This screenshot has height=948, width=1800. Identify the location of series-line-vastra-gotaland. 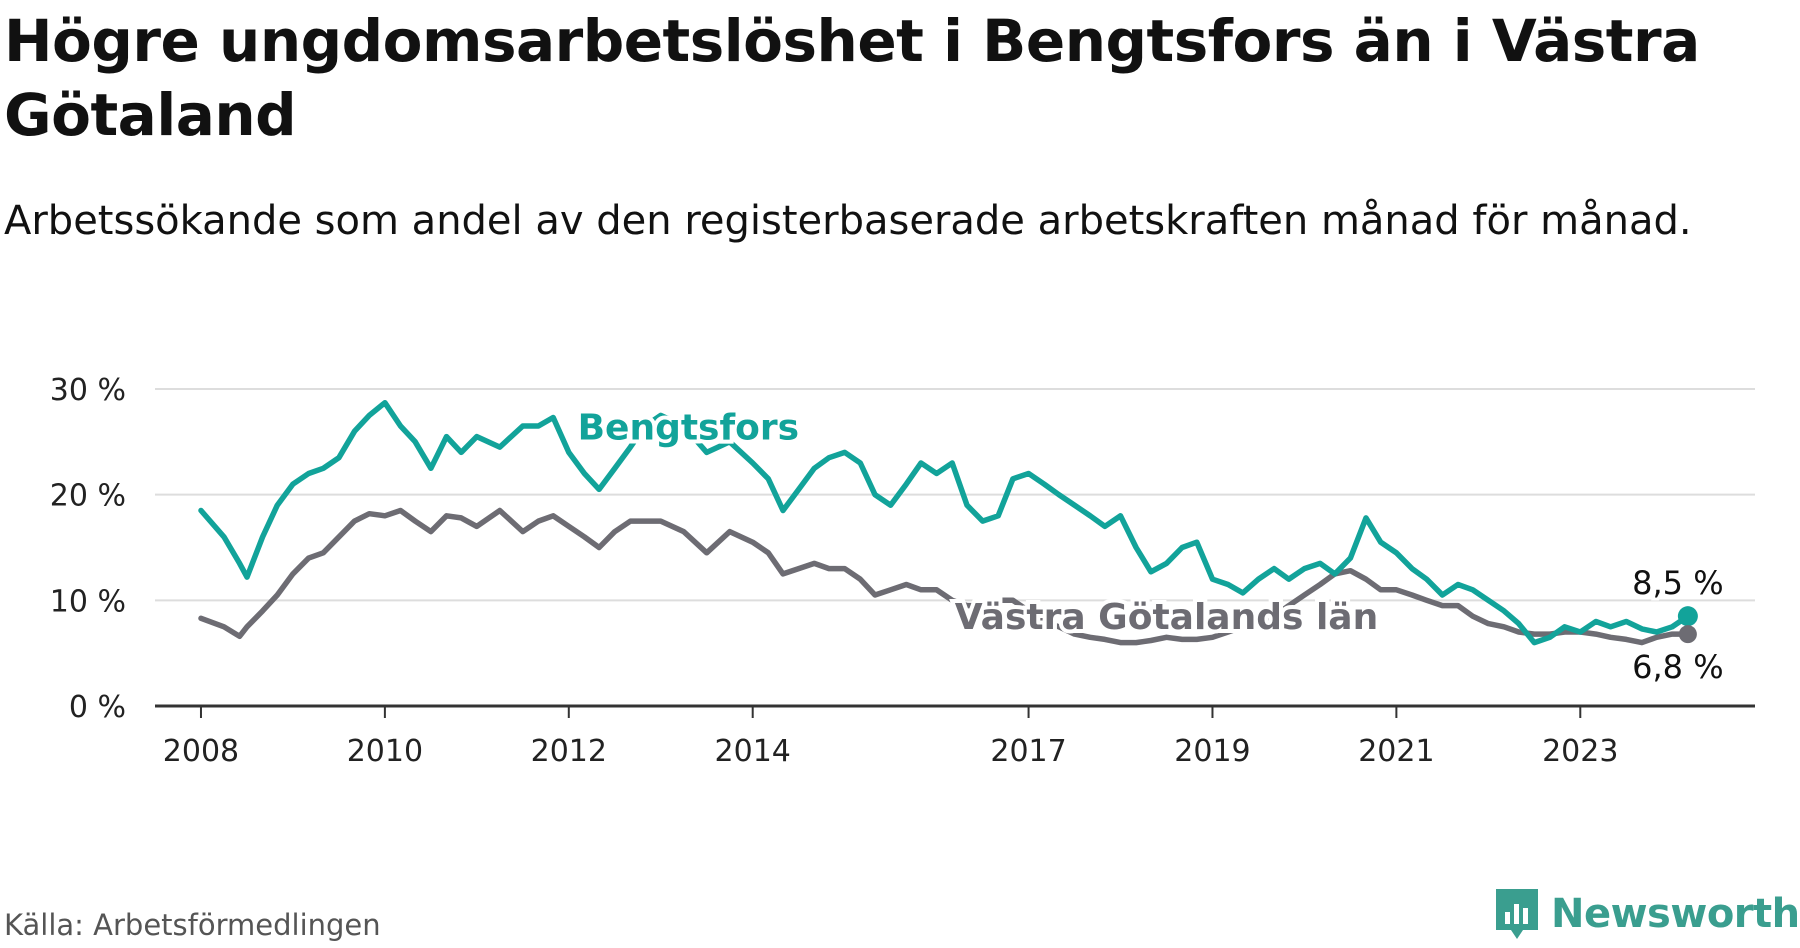
(944, 576).